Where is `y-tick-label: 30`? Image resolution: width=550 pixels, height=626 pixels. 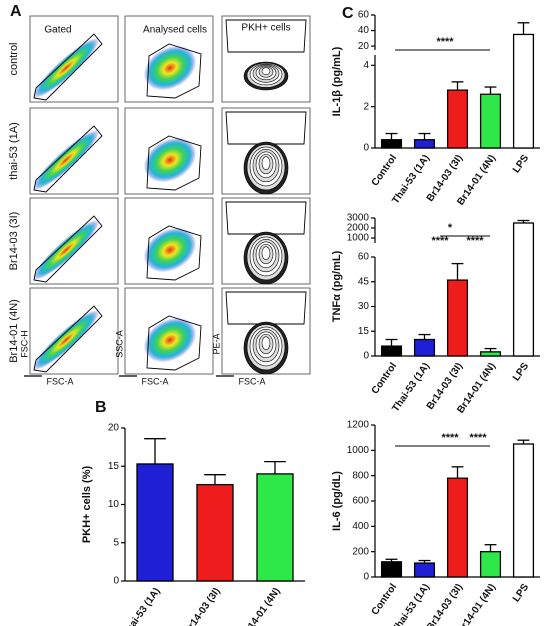
y-tick-label: 30 is located at coordinates (364, 306).